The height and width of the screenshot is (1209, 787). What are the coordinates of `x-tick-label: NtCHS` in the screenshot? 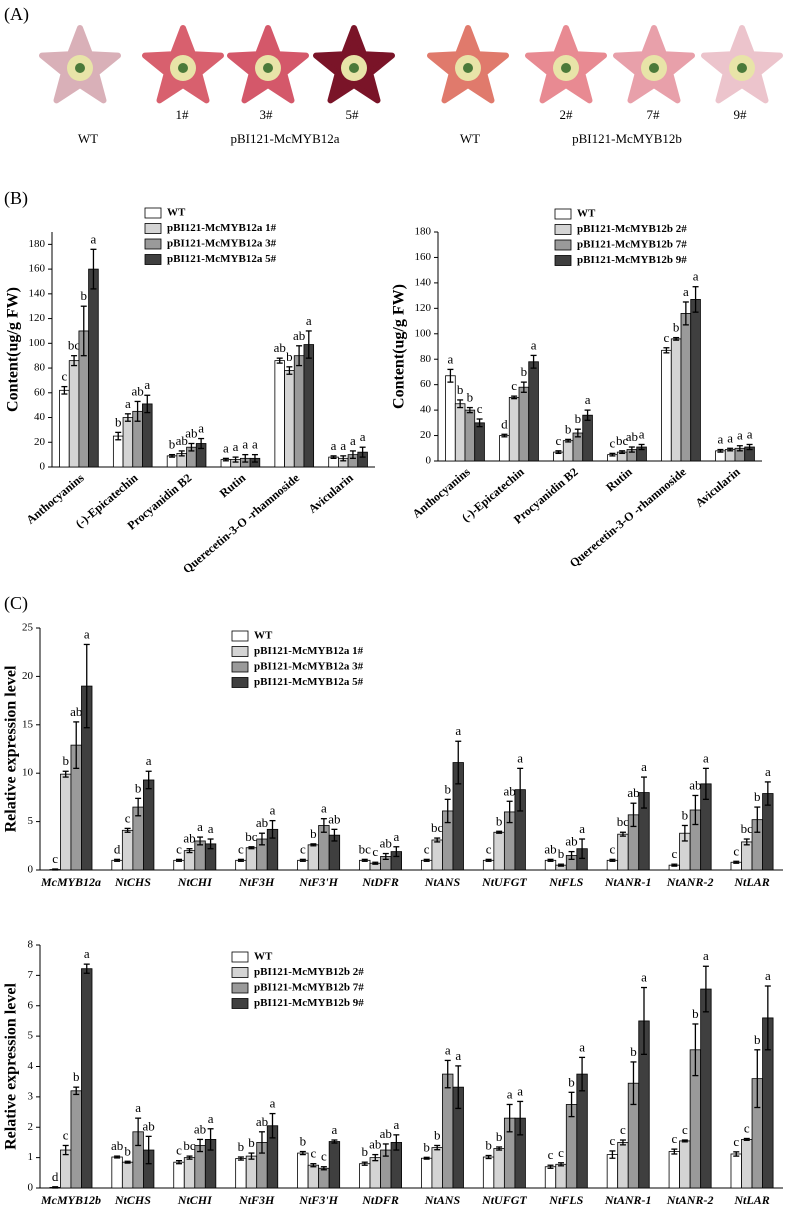 It's located at (132, 1200).